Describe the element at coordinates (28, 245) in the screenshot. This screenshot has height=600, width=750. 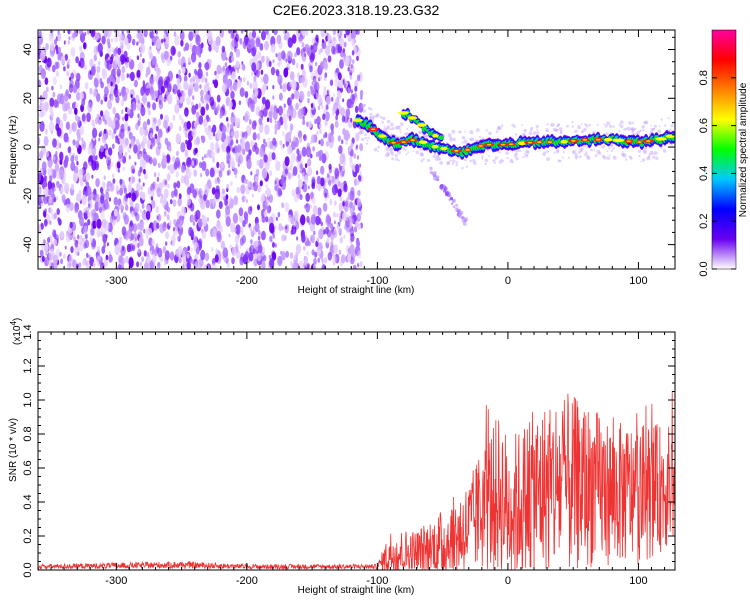
I see `y-tick-label: -40` at that location.